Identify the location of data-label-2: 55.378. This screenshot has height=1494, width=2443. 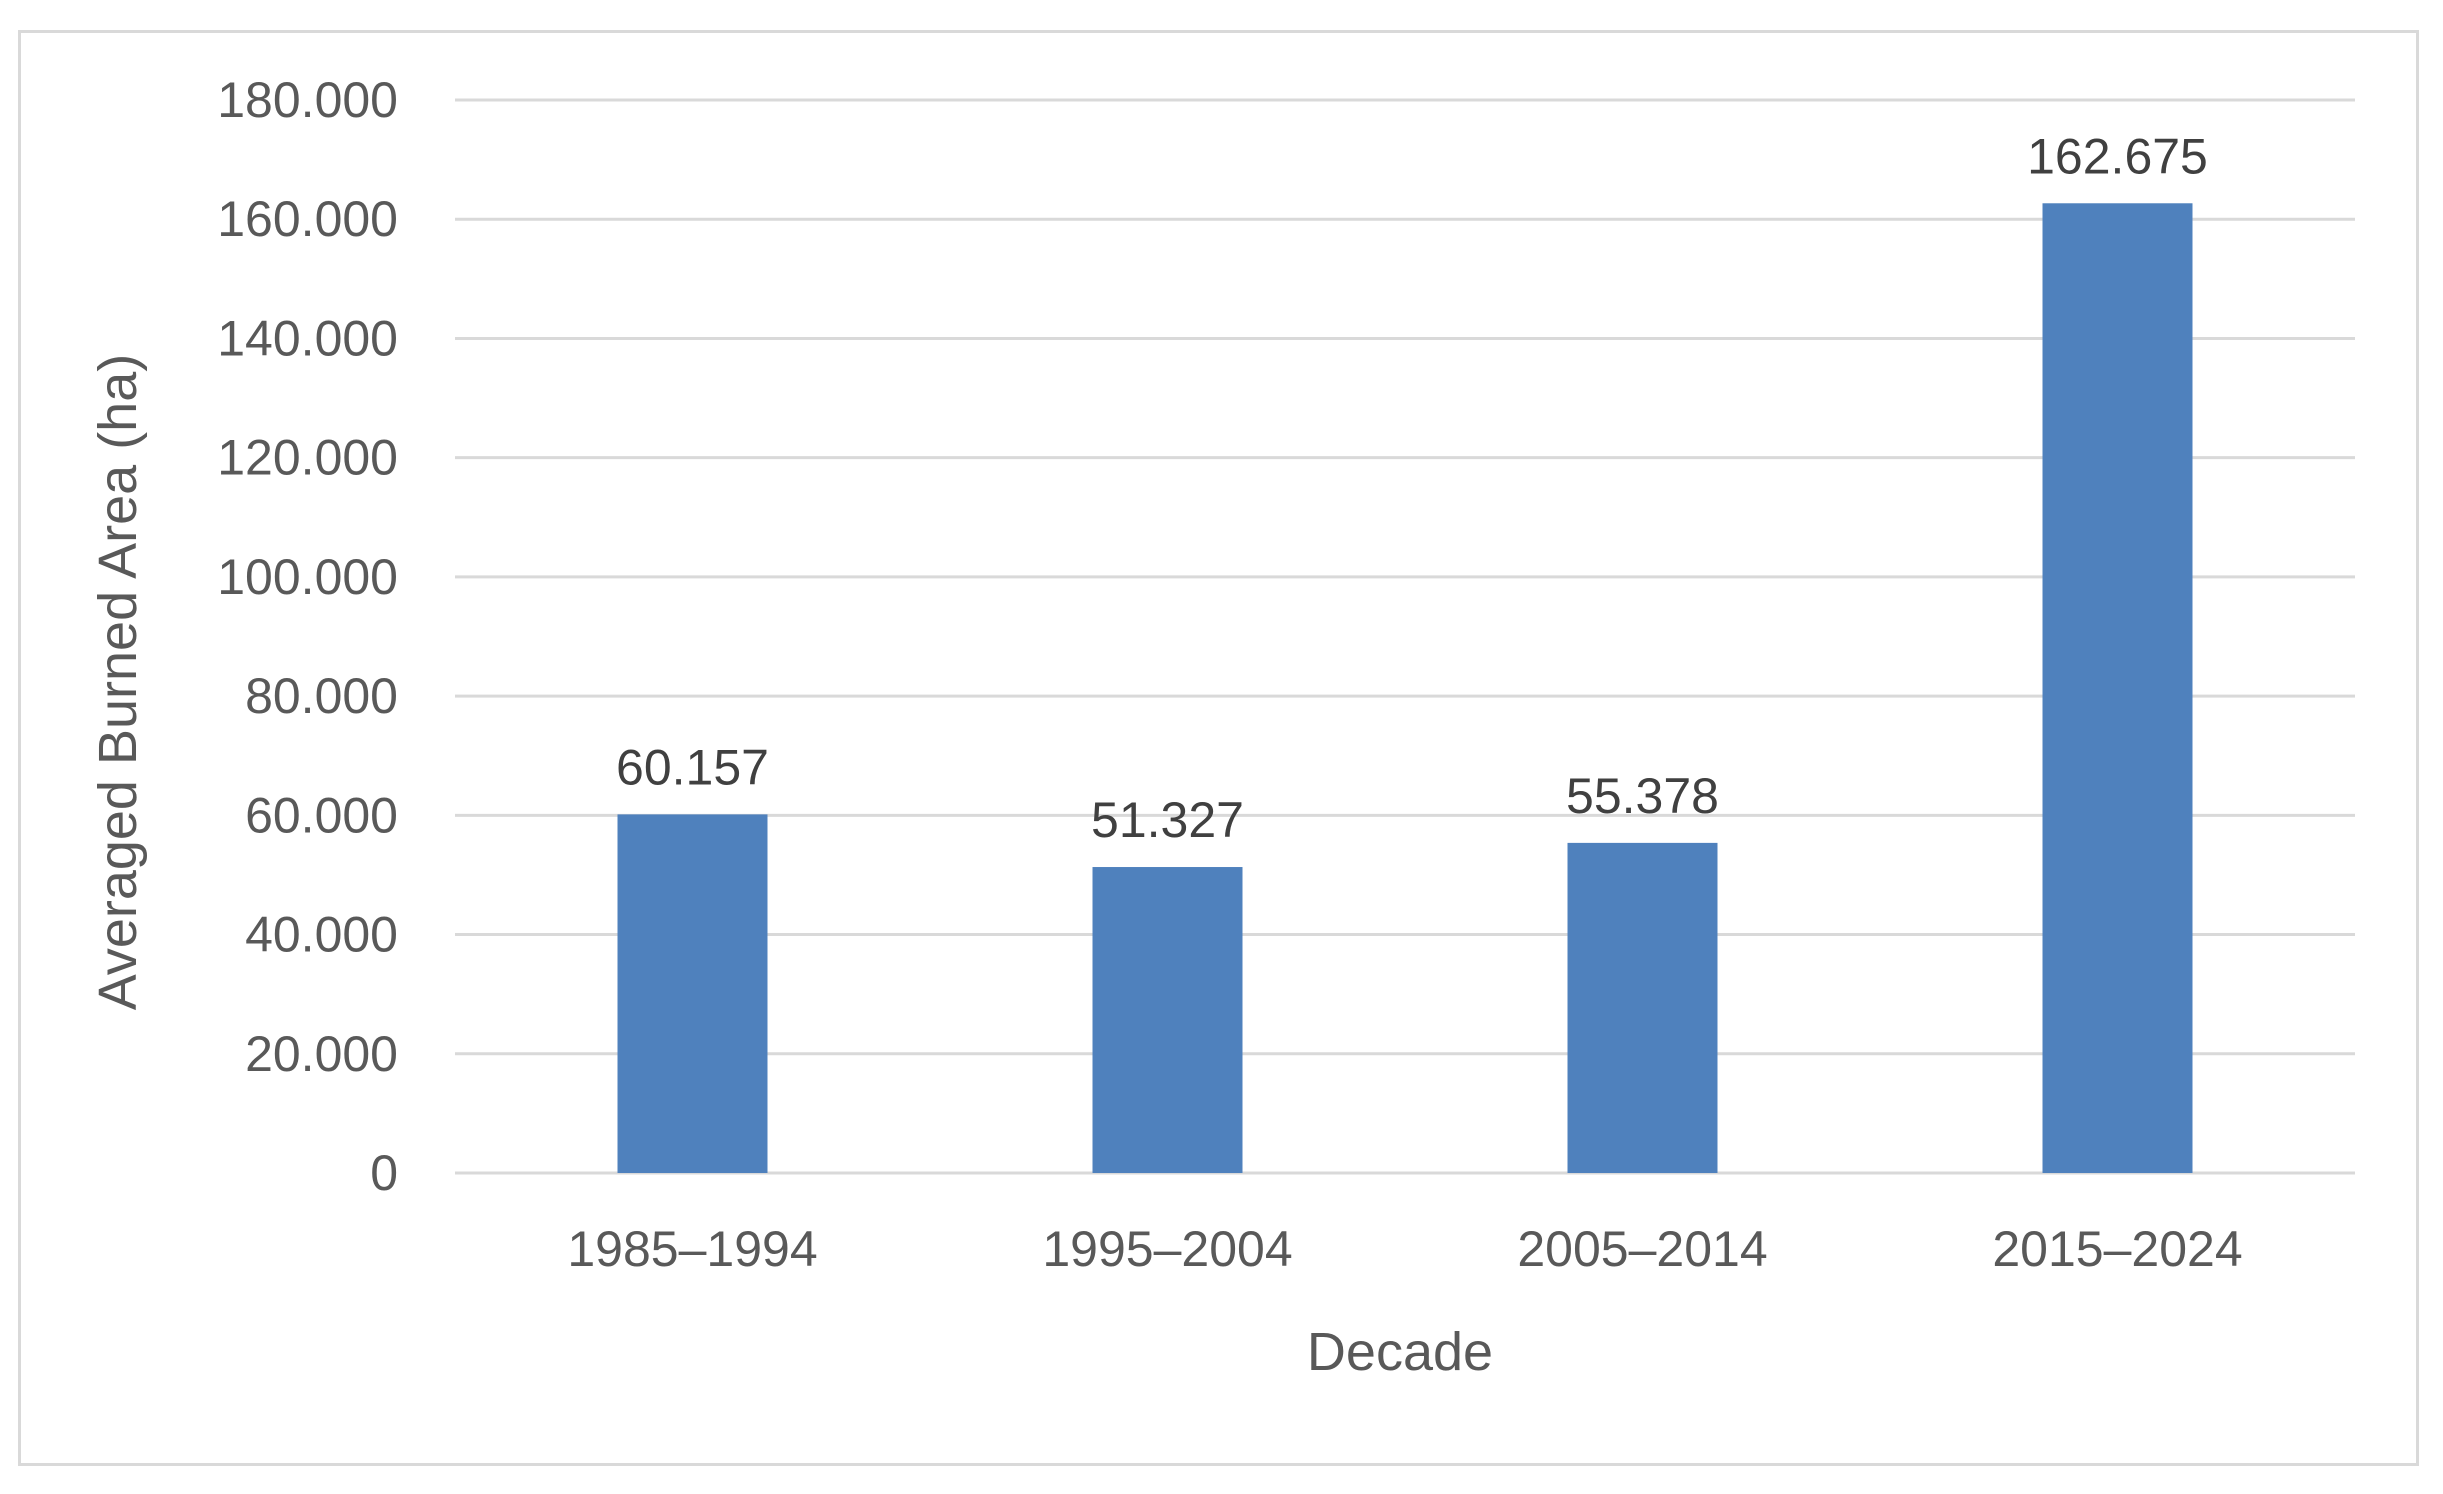
(1642, 796).